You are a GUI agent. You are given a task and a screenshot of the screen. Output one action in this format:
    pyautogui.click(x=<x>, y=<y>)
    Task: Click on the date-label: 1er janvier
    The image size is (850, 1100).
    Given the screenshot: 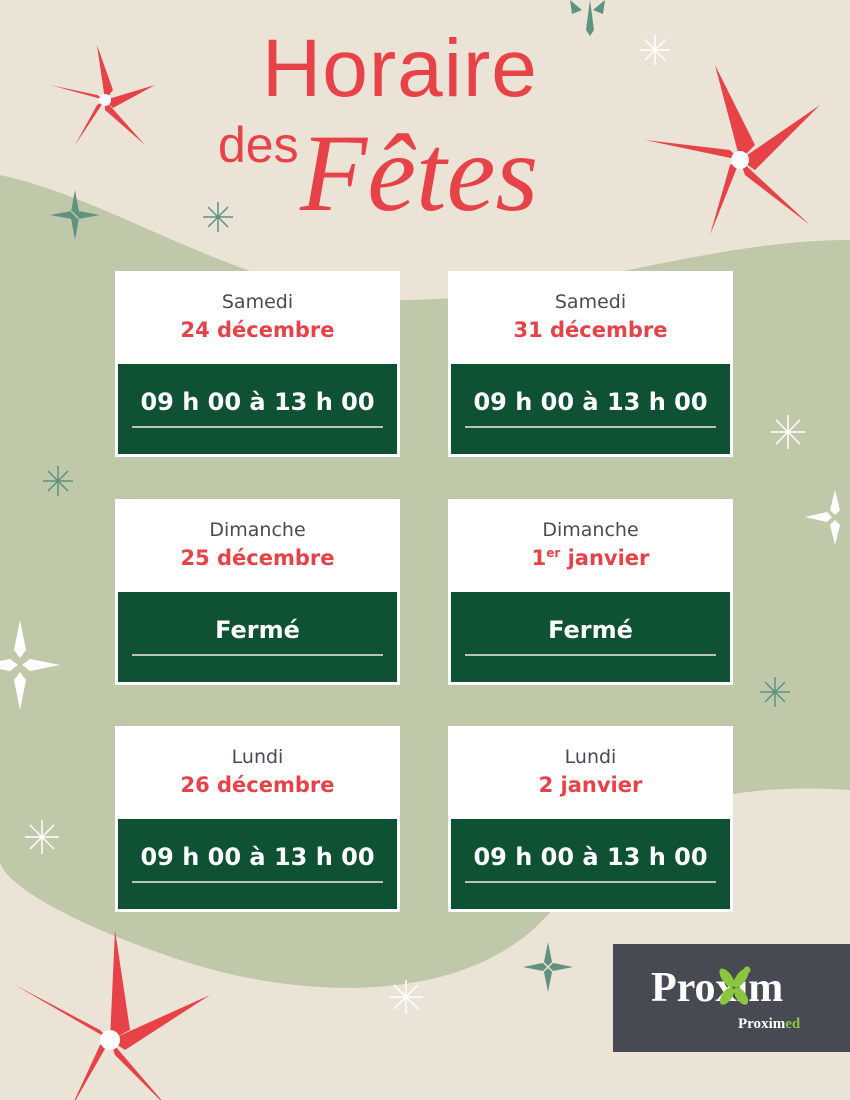 What is the action you would take?
    pyautogui.click(x=590, y=558)
    